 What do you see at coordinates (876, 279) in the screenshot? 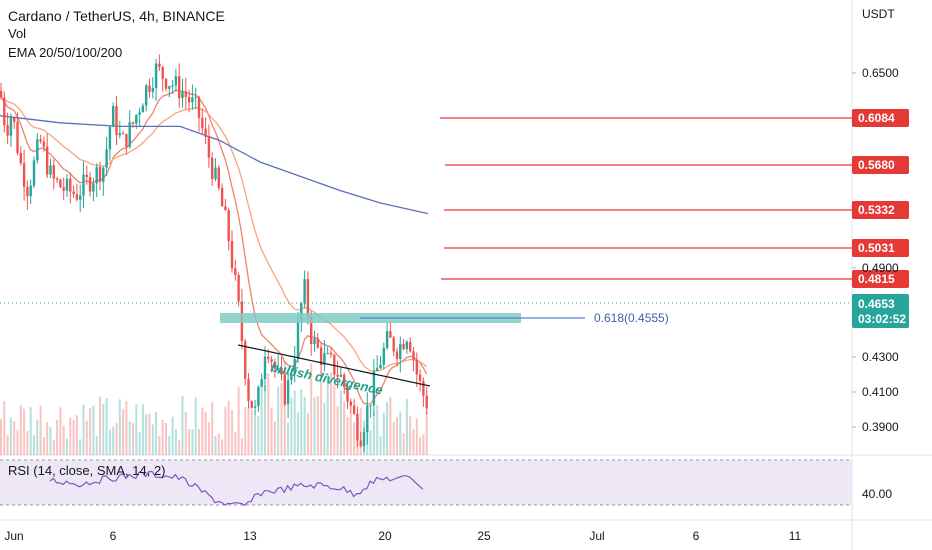
I see `resistance-tag-label: 0.4815` at bounding box center [876, 279].